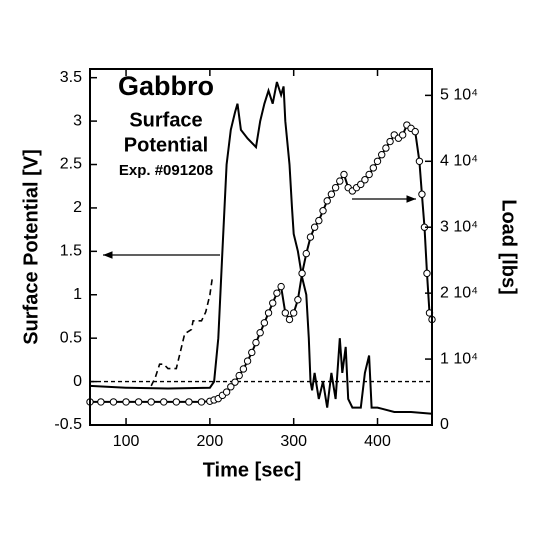  What do you see at coordinates (71, 164) in the screenshot?
I see `y-tick-label: 2.5` at bounding box center [71, 164].